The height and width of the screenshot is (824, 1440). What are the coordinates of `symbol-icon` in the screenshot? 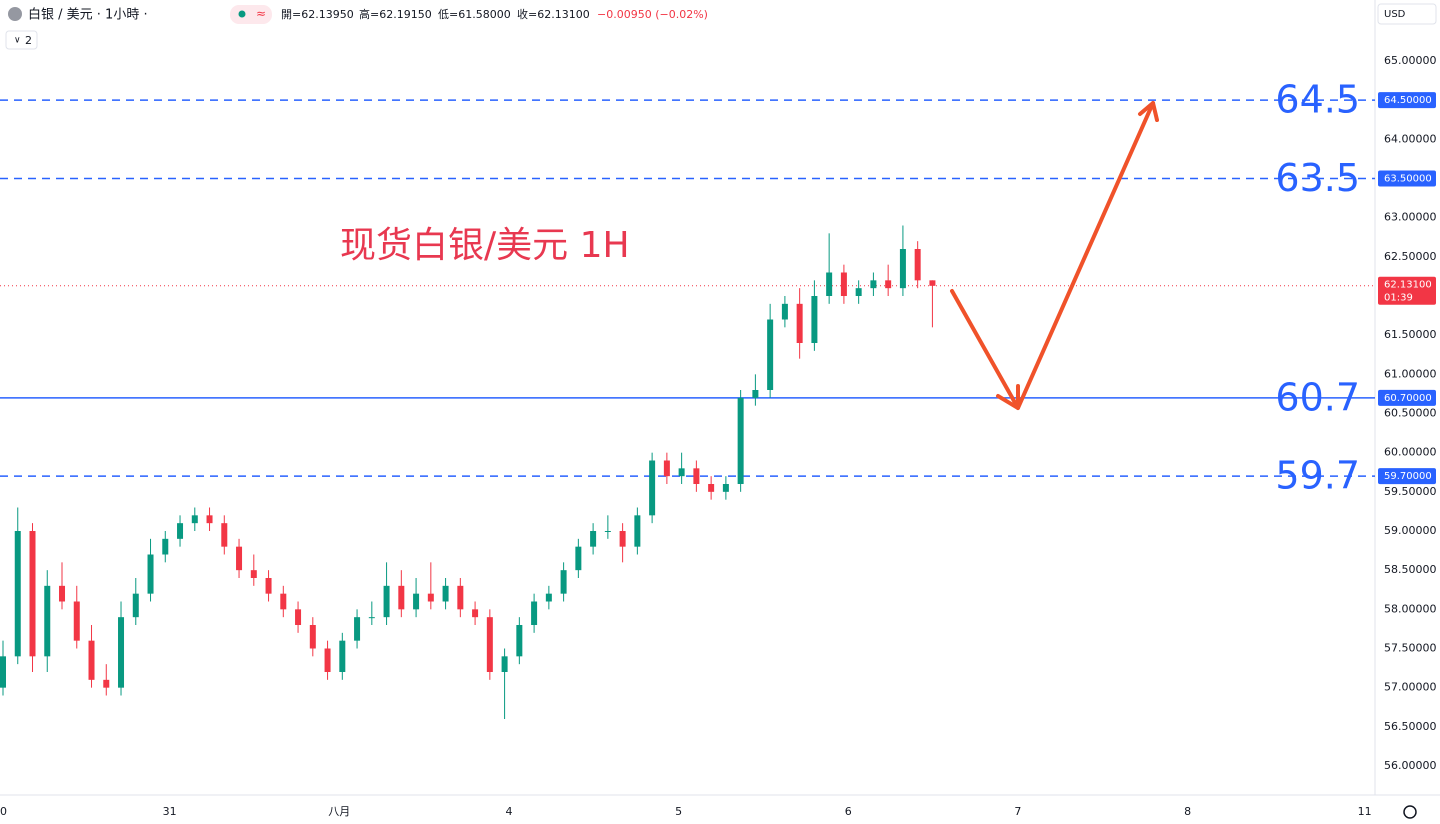 It's located at (15, 14).